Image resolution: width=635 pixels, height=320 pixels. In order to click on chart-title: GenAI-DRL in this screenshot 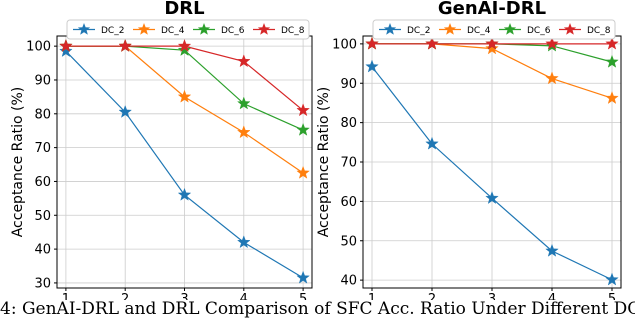, I will do `click(492, 9)`.